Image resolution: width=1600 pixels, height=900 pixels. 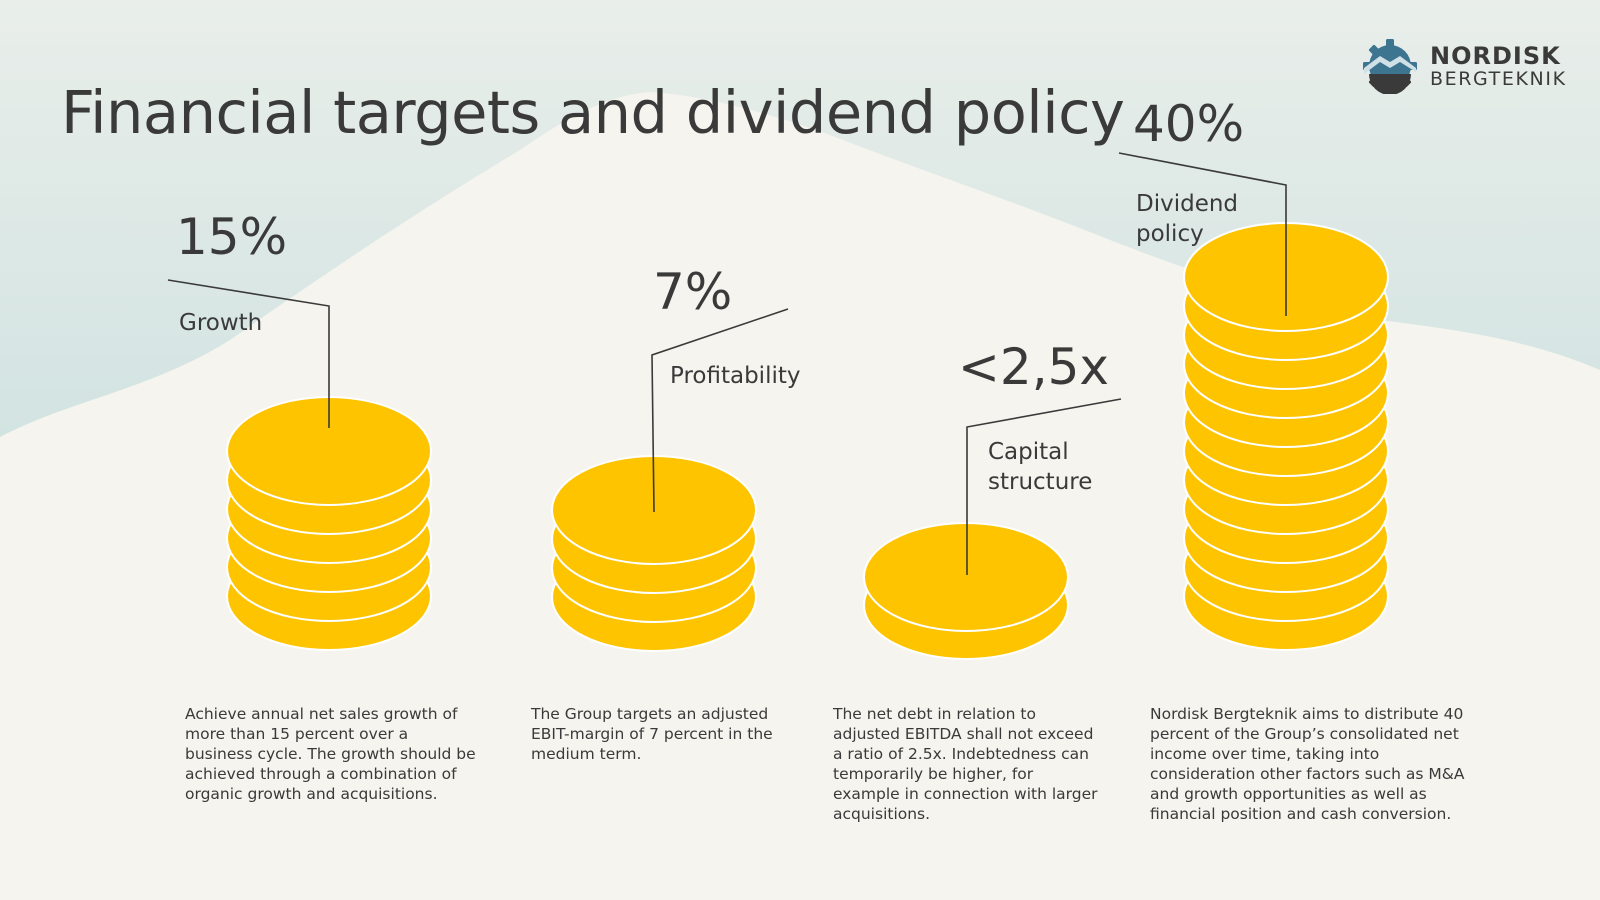 I want to click on growth-coin-stack, so click(x=329, y=523).